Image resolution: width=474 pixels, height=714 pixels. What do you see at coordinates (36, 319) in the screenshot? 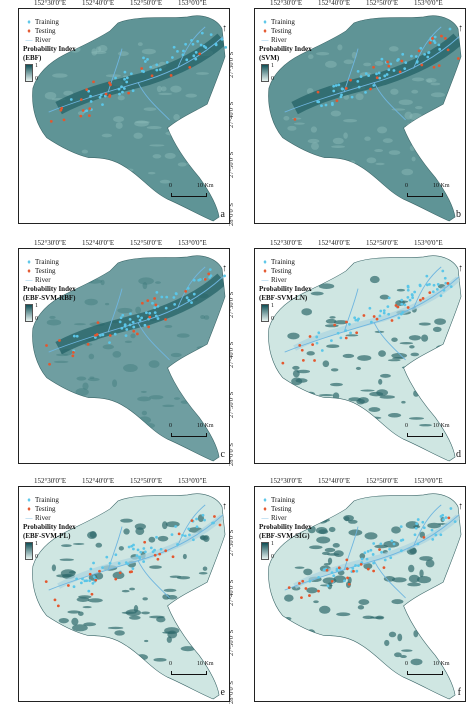
I see `ramp-low-label: 0` at bounding box center [36, 319].